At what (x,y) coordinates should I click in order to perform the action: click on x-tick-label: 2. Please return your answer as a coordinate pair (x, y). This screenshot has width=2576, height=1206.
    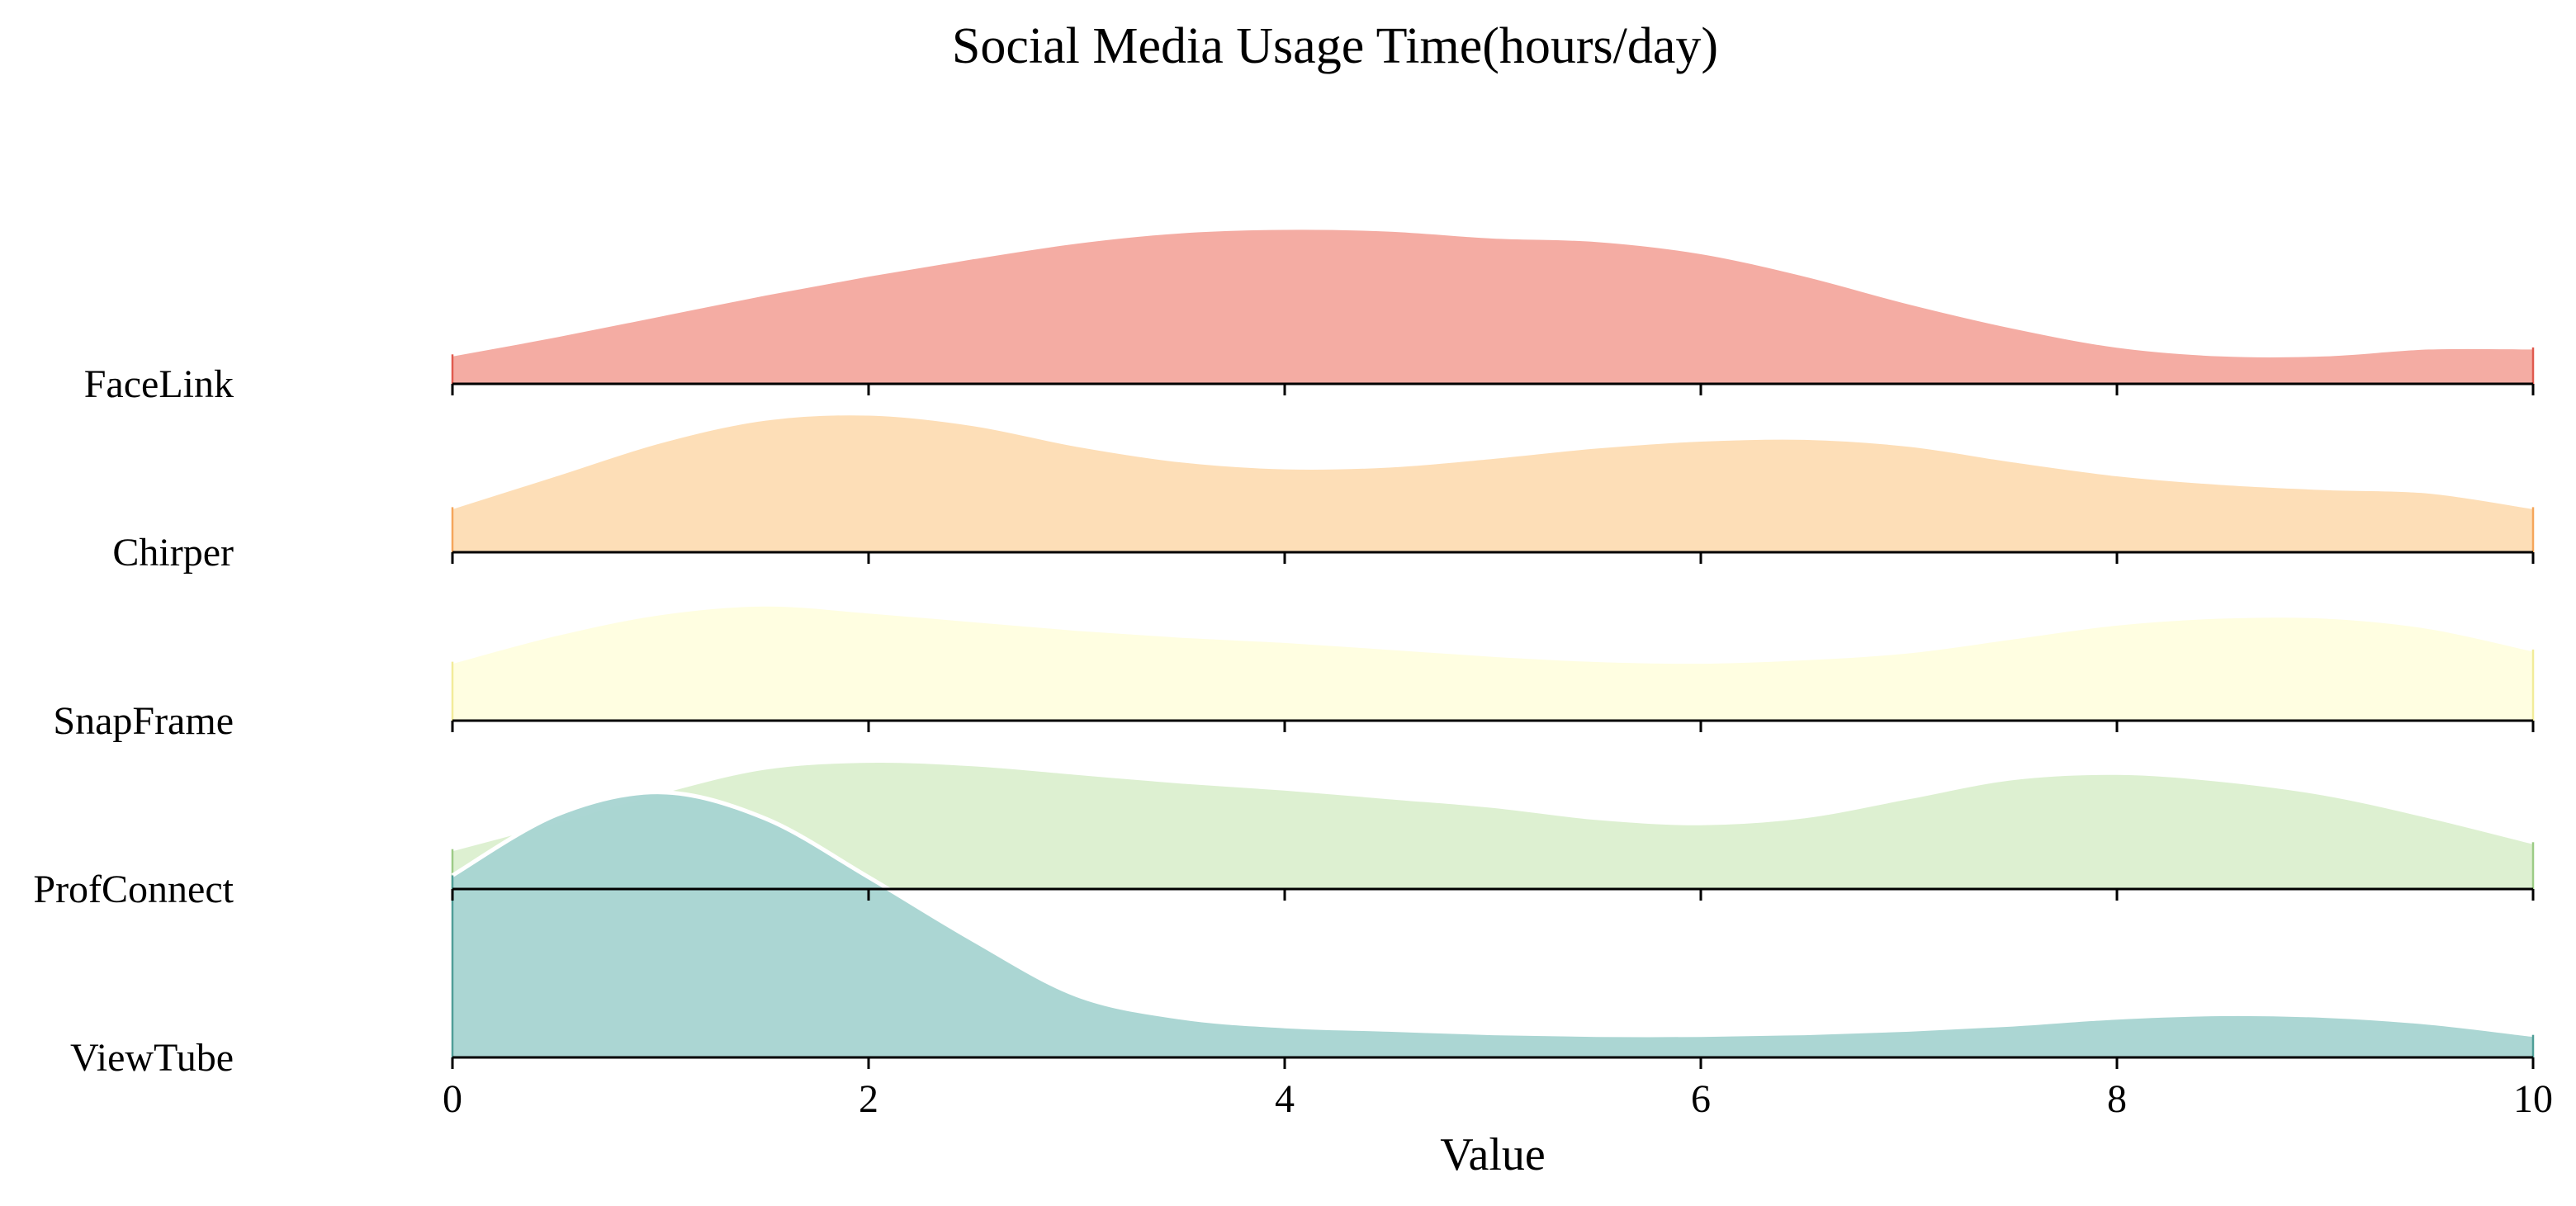
    Looking at the image, I should click on (868, 1099).